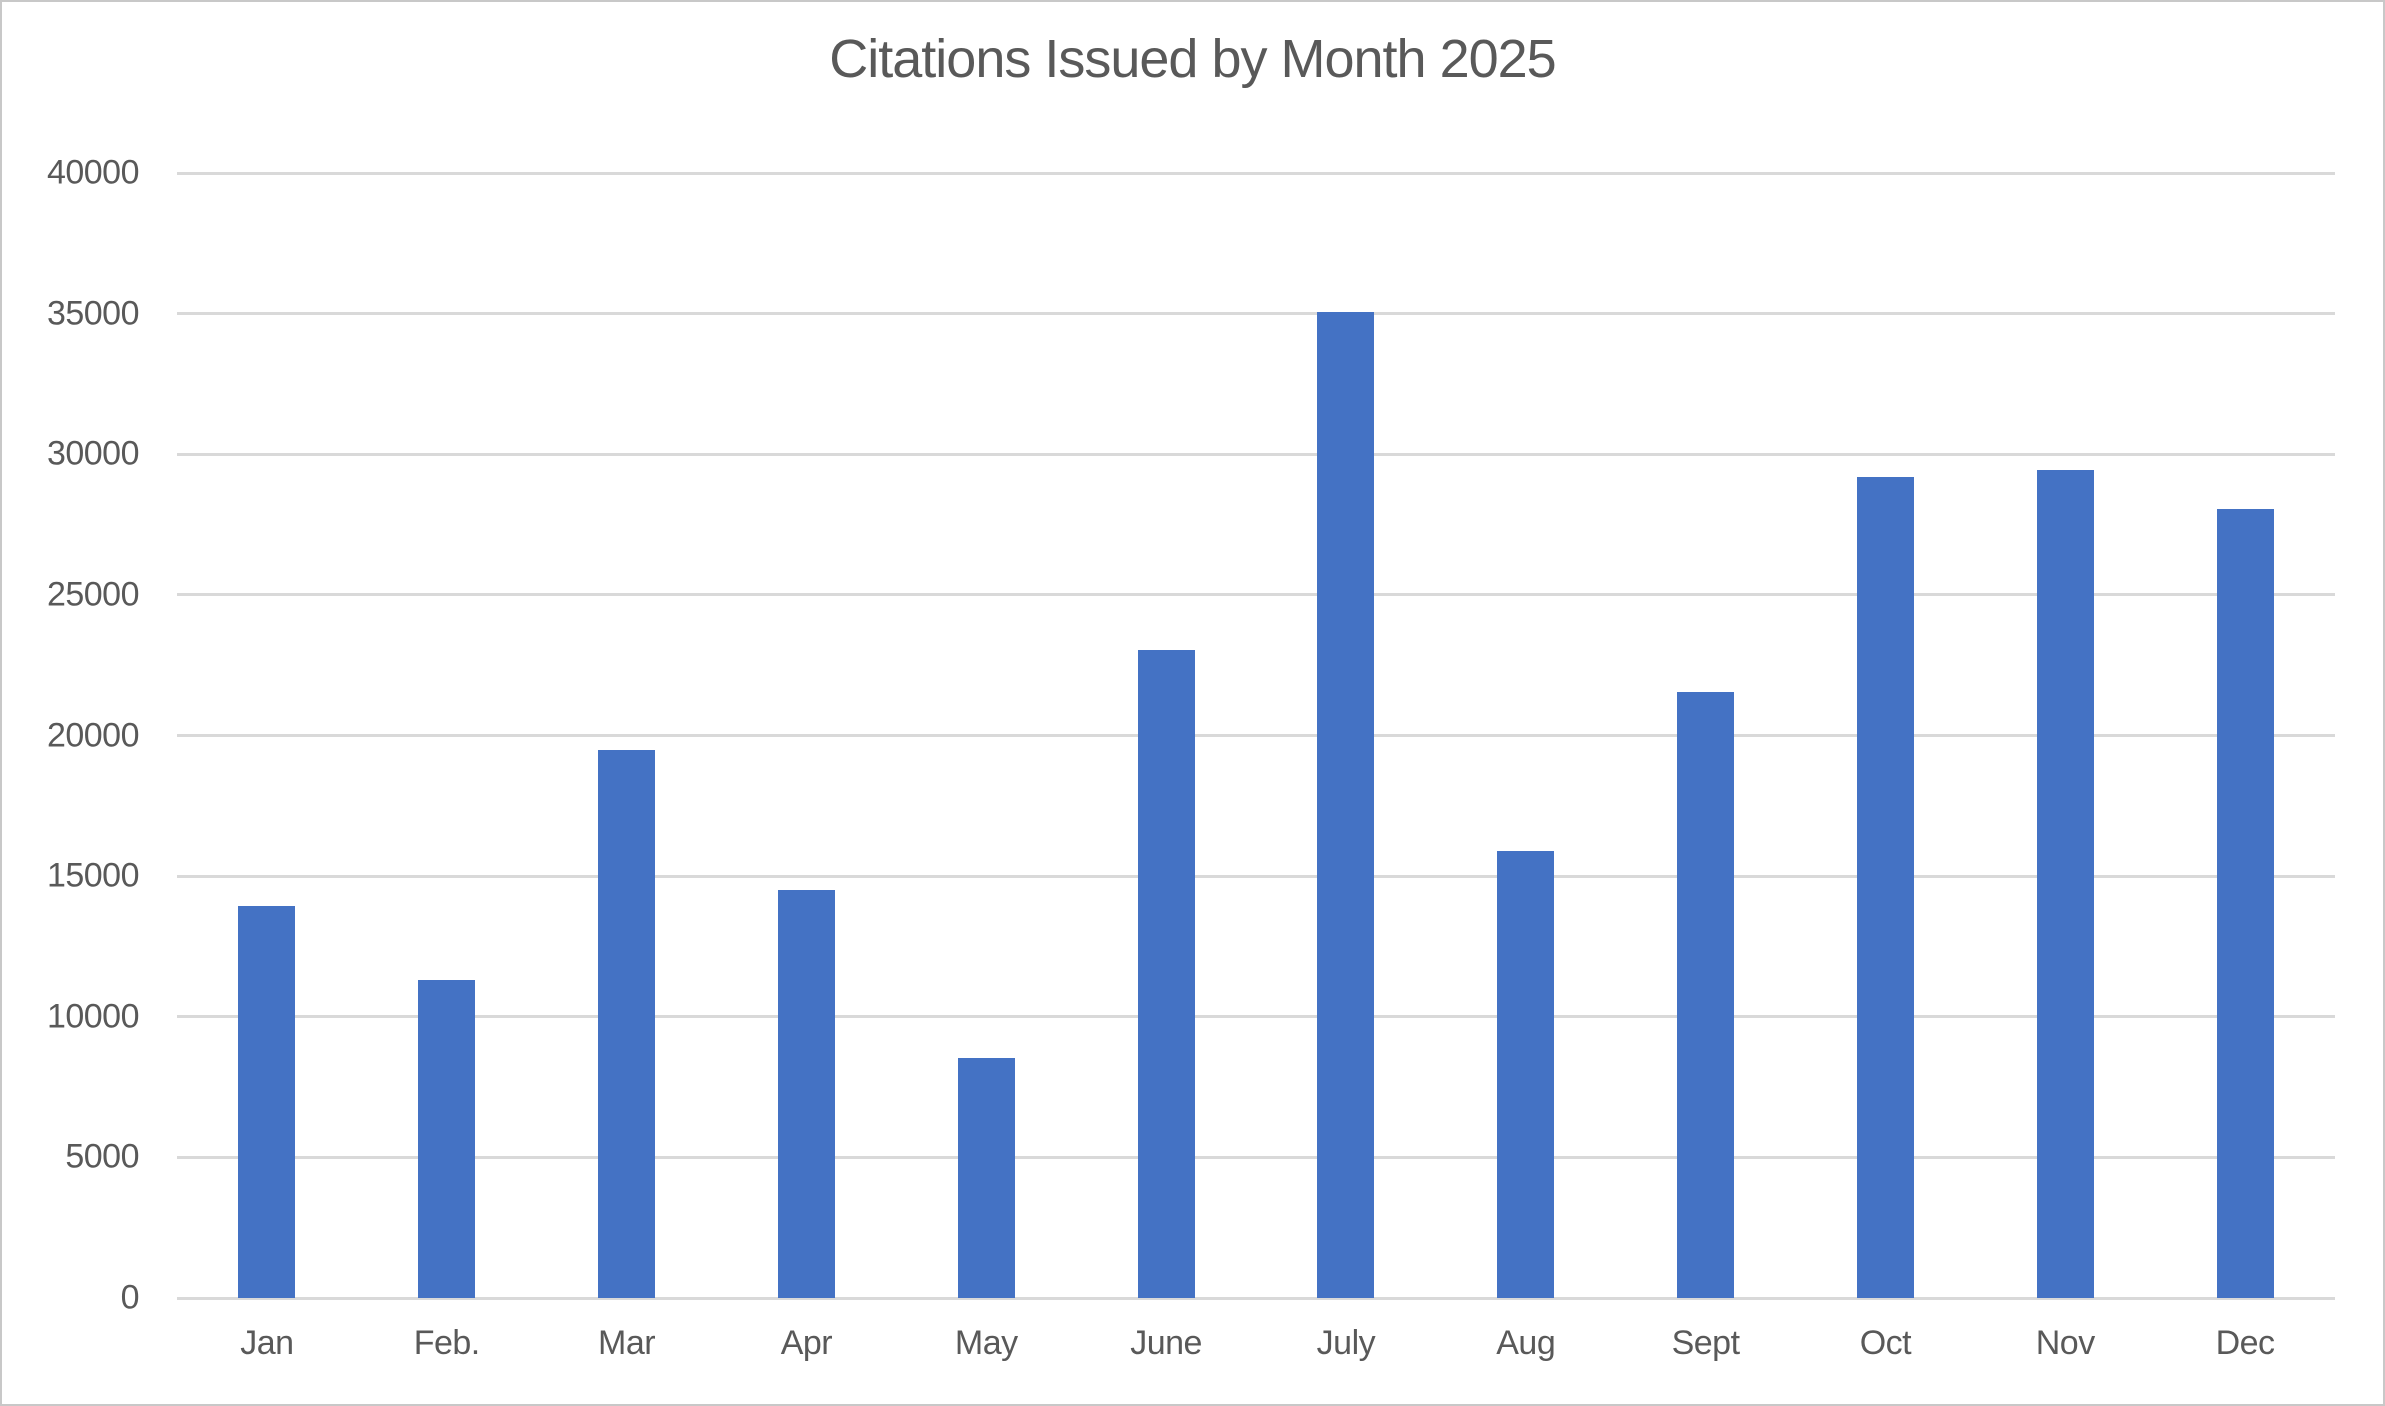 The image size is (2385, 1406). Describe the element at coordinates (93, 313) in the screenshot. I see `y-axis-tick-label: 35000` at that location.